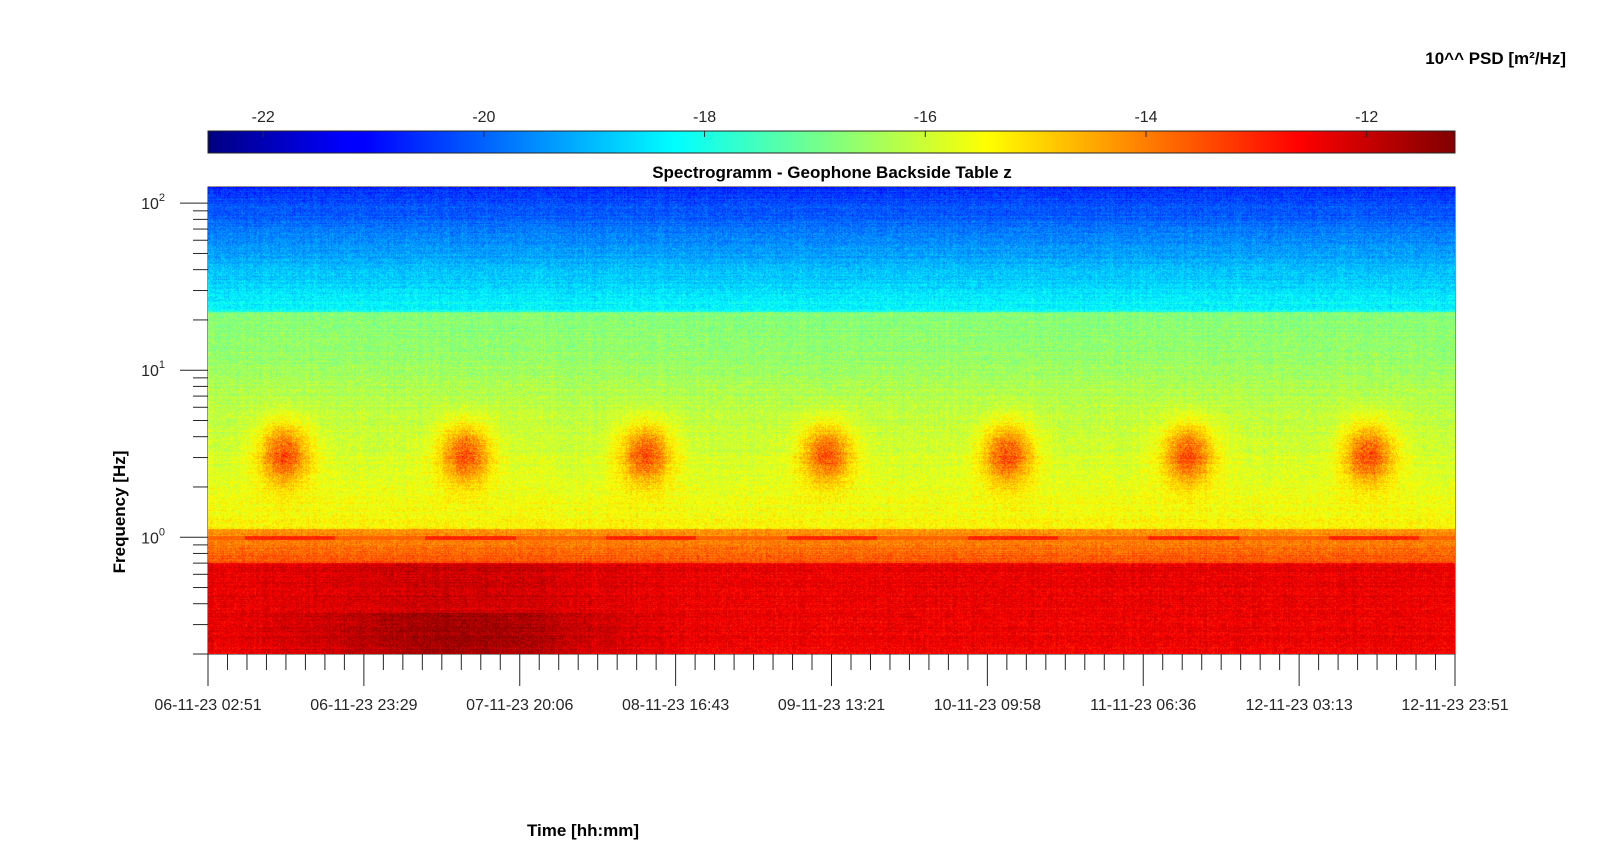 The width and height of the screenshot is (1600, 842). Describe the element at coordinates (1495, 58) in the screenshot. I see `colorbar-label: 10^^ PSD [m²/Hz]` at that location.